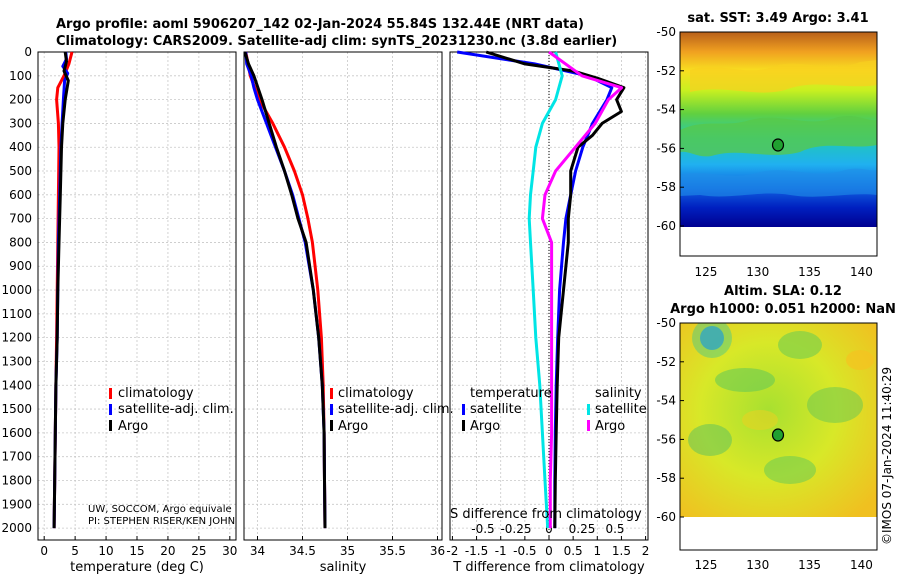  Describe the element at coordinates (582, 289) in the screenshot. I see `series-line-argo-salinity` at that location.